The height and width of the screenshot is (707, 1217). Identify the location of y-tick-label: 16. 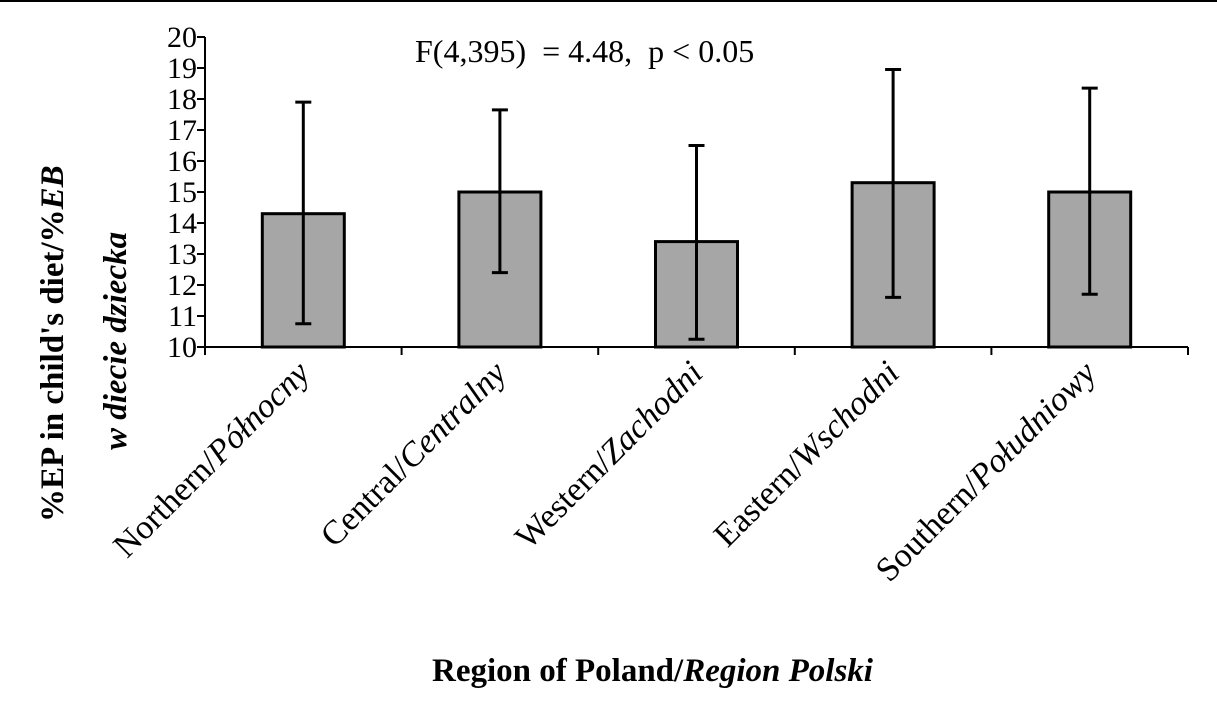
(182, 161).